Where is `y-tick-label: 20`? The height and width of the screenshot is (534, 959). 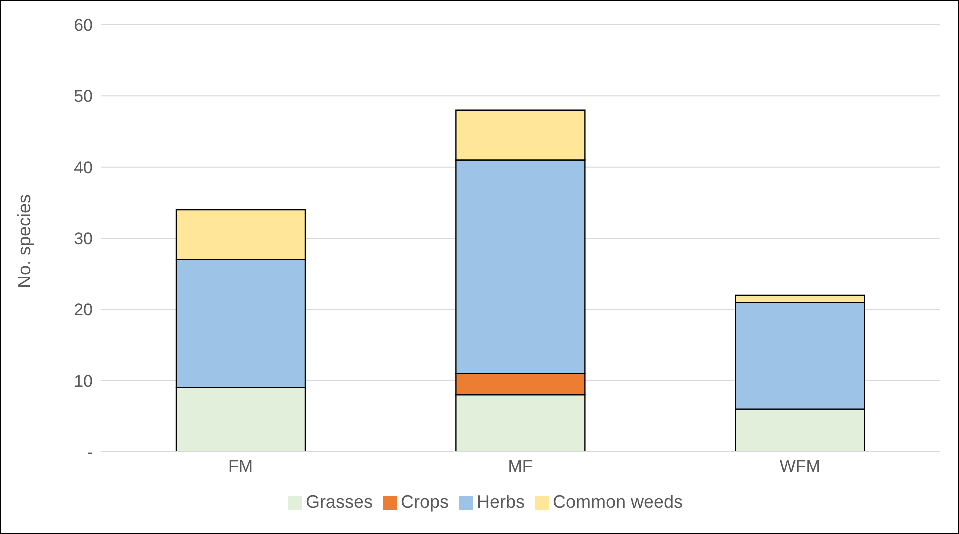 y-tick-label: 20 is located at coordinates (83, 310).